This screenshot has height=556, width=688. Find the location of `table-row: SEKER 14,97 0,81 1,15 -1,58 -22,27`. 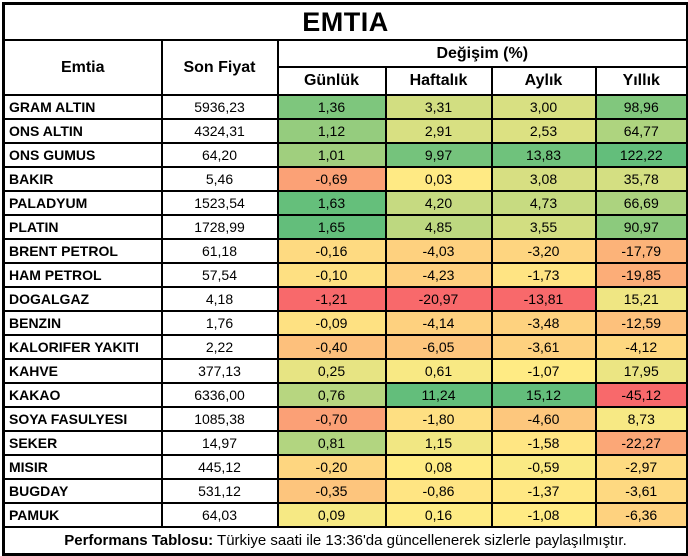

table-row: SEKER 14,97 0,81 1,15 -1,58 -22,27 is located at coordinates (345, 443).